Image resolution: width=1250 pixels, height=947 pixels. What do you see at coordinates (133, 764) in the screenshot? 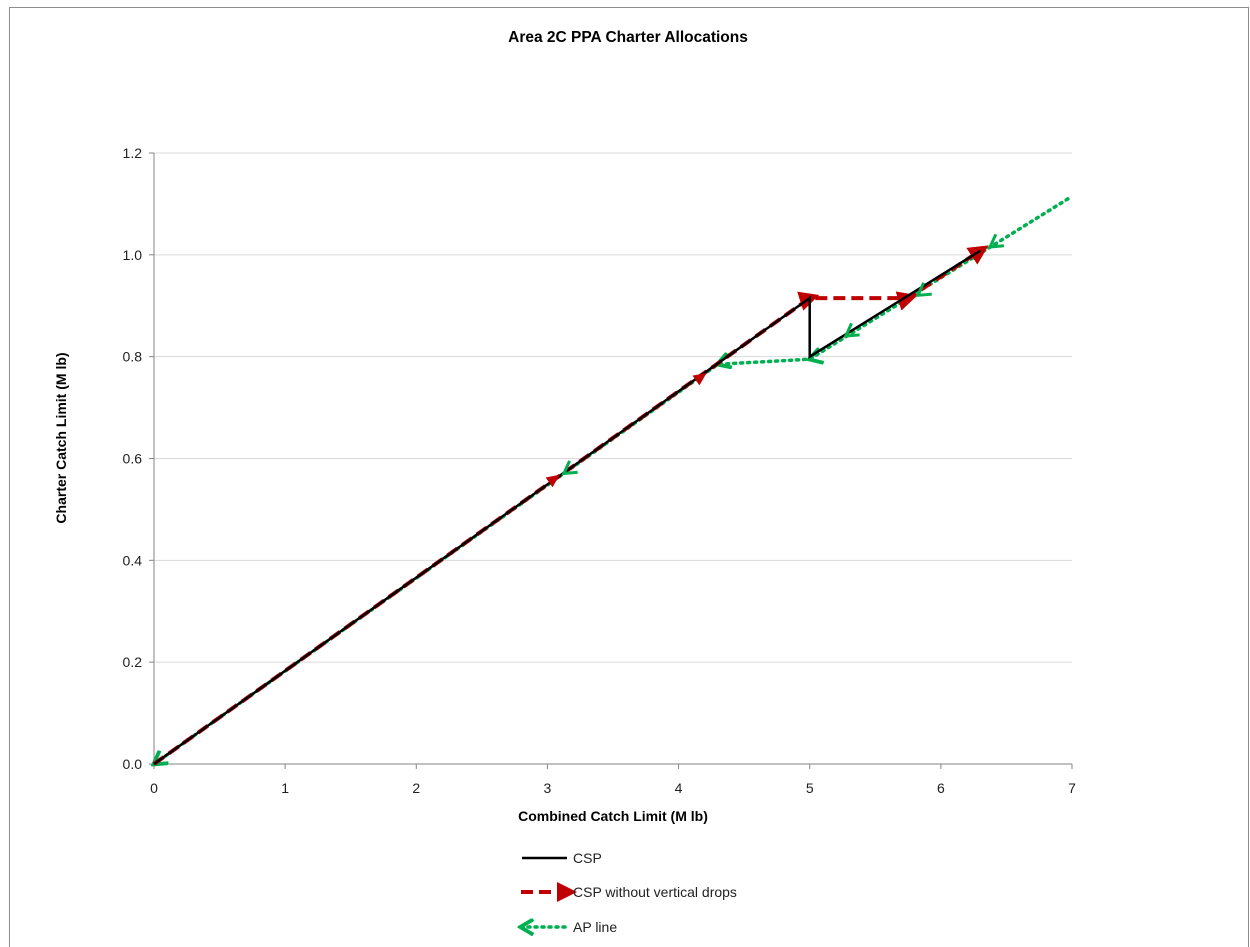
I see `y-tick-label: 0.0` at bounding box center [133, 764].